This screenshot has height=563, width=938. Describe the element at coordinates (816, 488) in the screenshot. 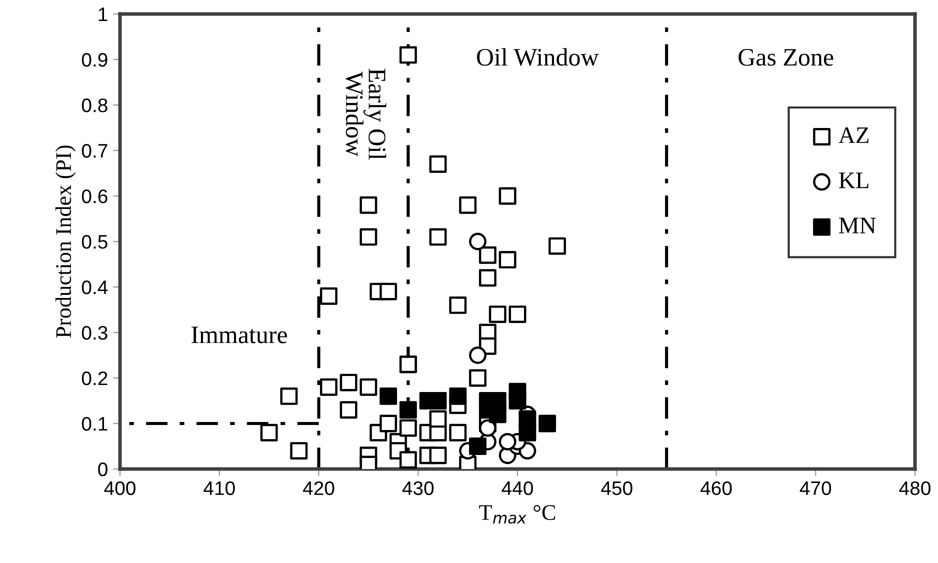

I see `x-tick-label: 470` at that location.